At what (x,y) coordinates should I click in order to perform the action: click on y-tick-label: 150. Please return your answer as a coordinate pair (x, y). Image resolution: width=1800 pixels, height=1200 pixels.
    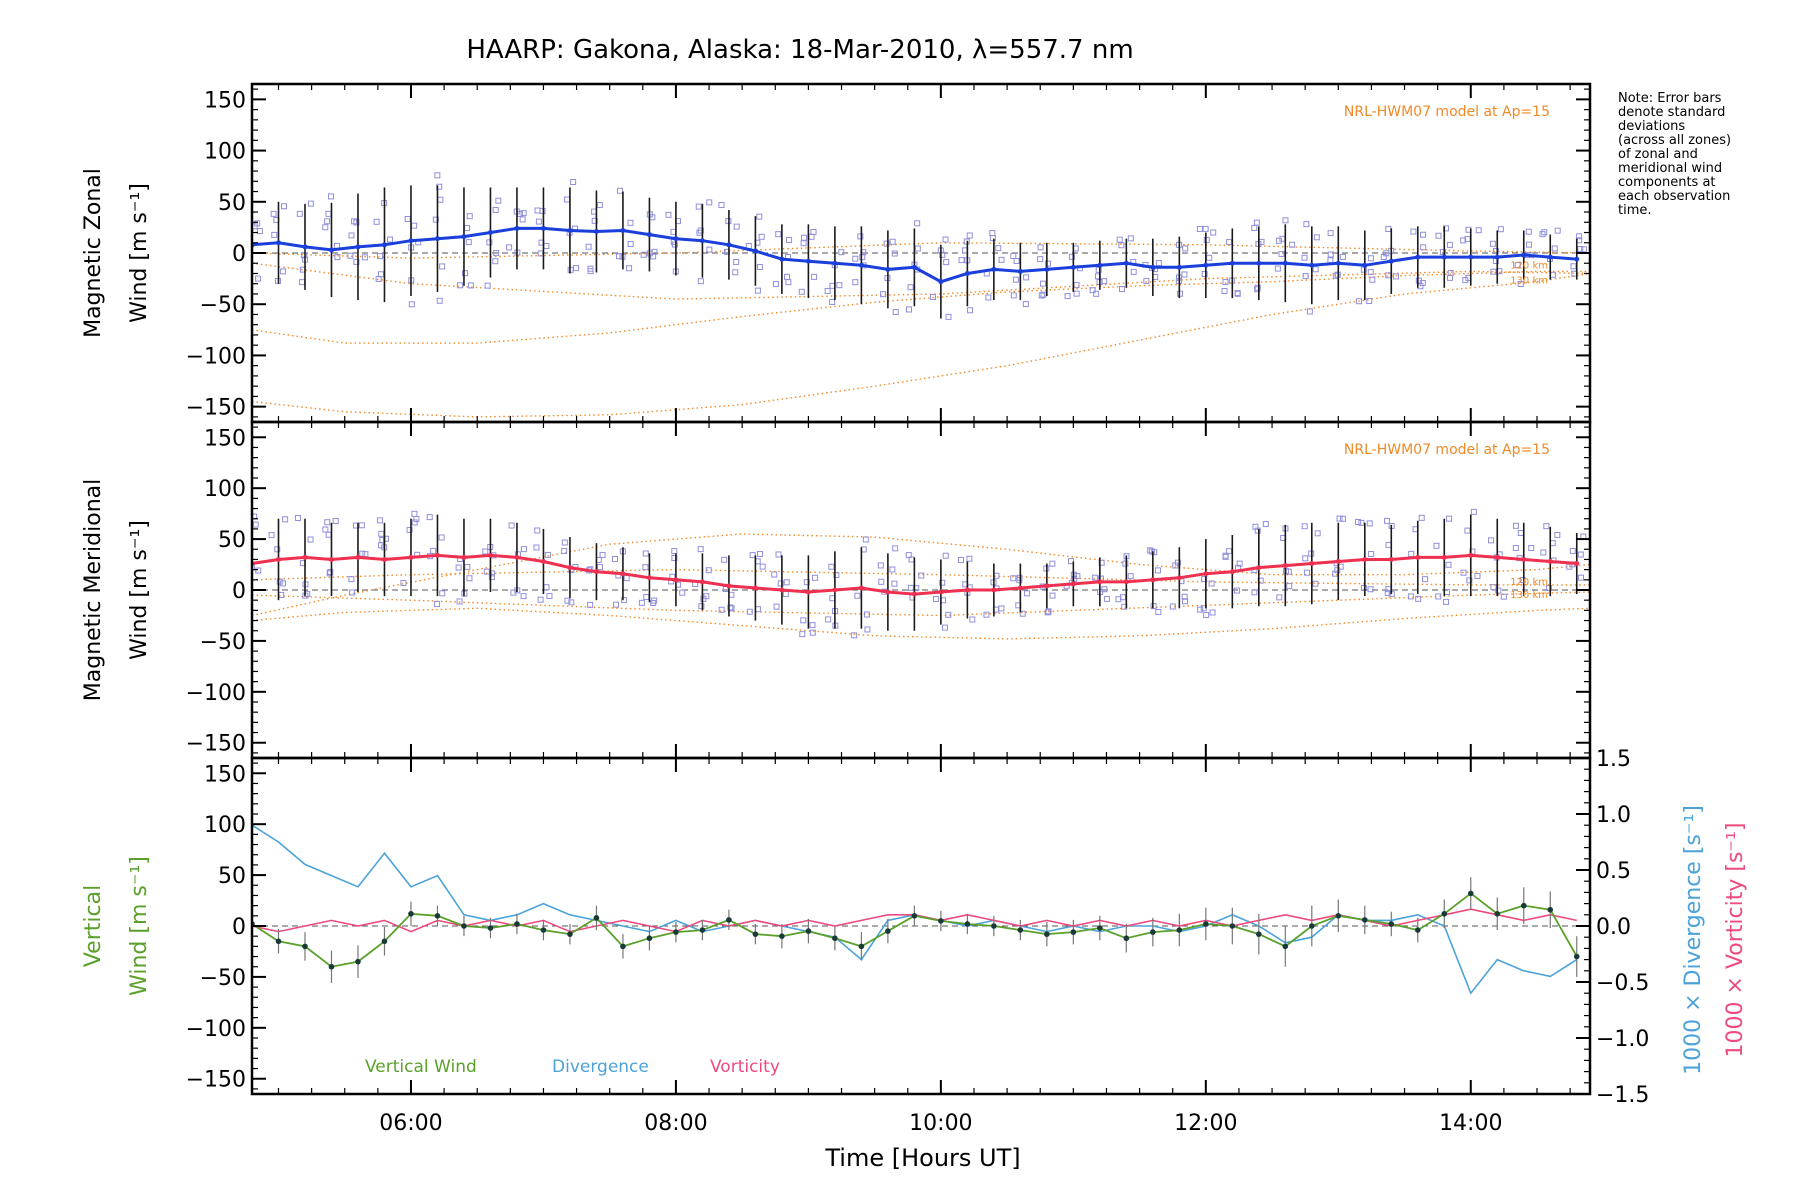
    Looking at the image, I should click on (225, 438).